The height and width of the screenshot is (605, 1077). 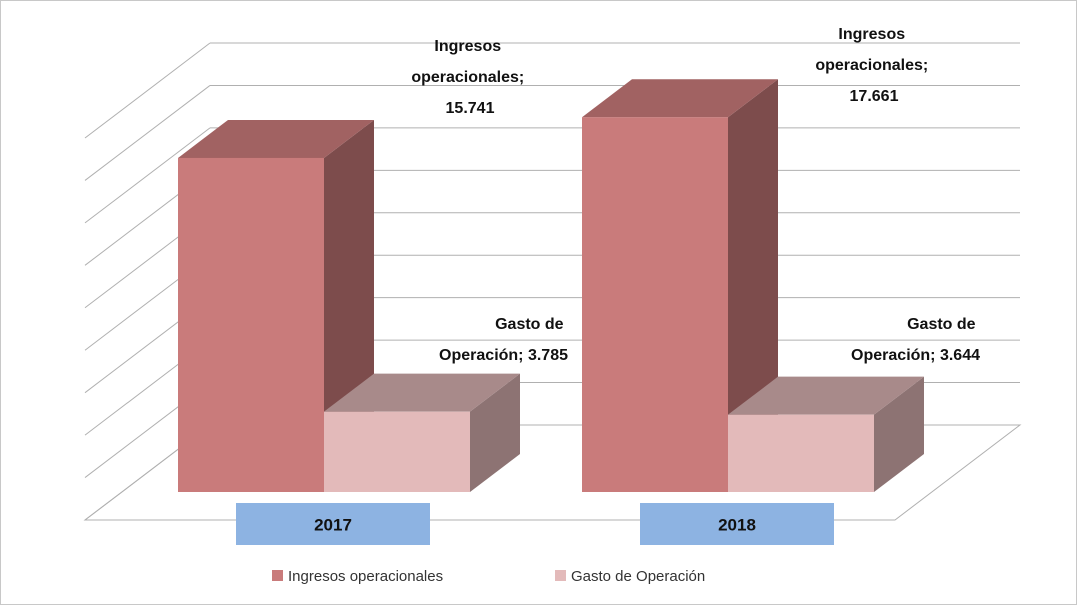 I want to click on data-label: Ingresos operacionales; 17.661, so click(x=873, y=65).